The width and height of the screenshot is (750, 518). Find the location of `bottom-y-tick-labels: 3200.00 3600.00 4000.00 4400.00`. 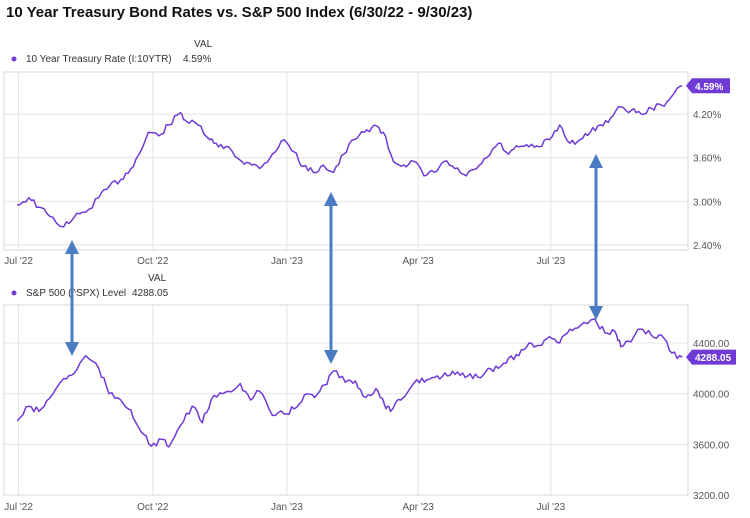

bottom-y-tick-labels: 3200.00 3600.00 4000.00 4400.00 is located at coordinates (711, 420).